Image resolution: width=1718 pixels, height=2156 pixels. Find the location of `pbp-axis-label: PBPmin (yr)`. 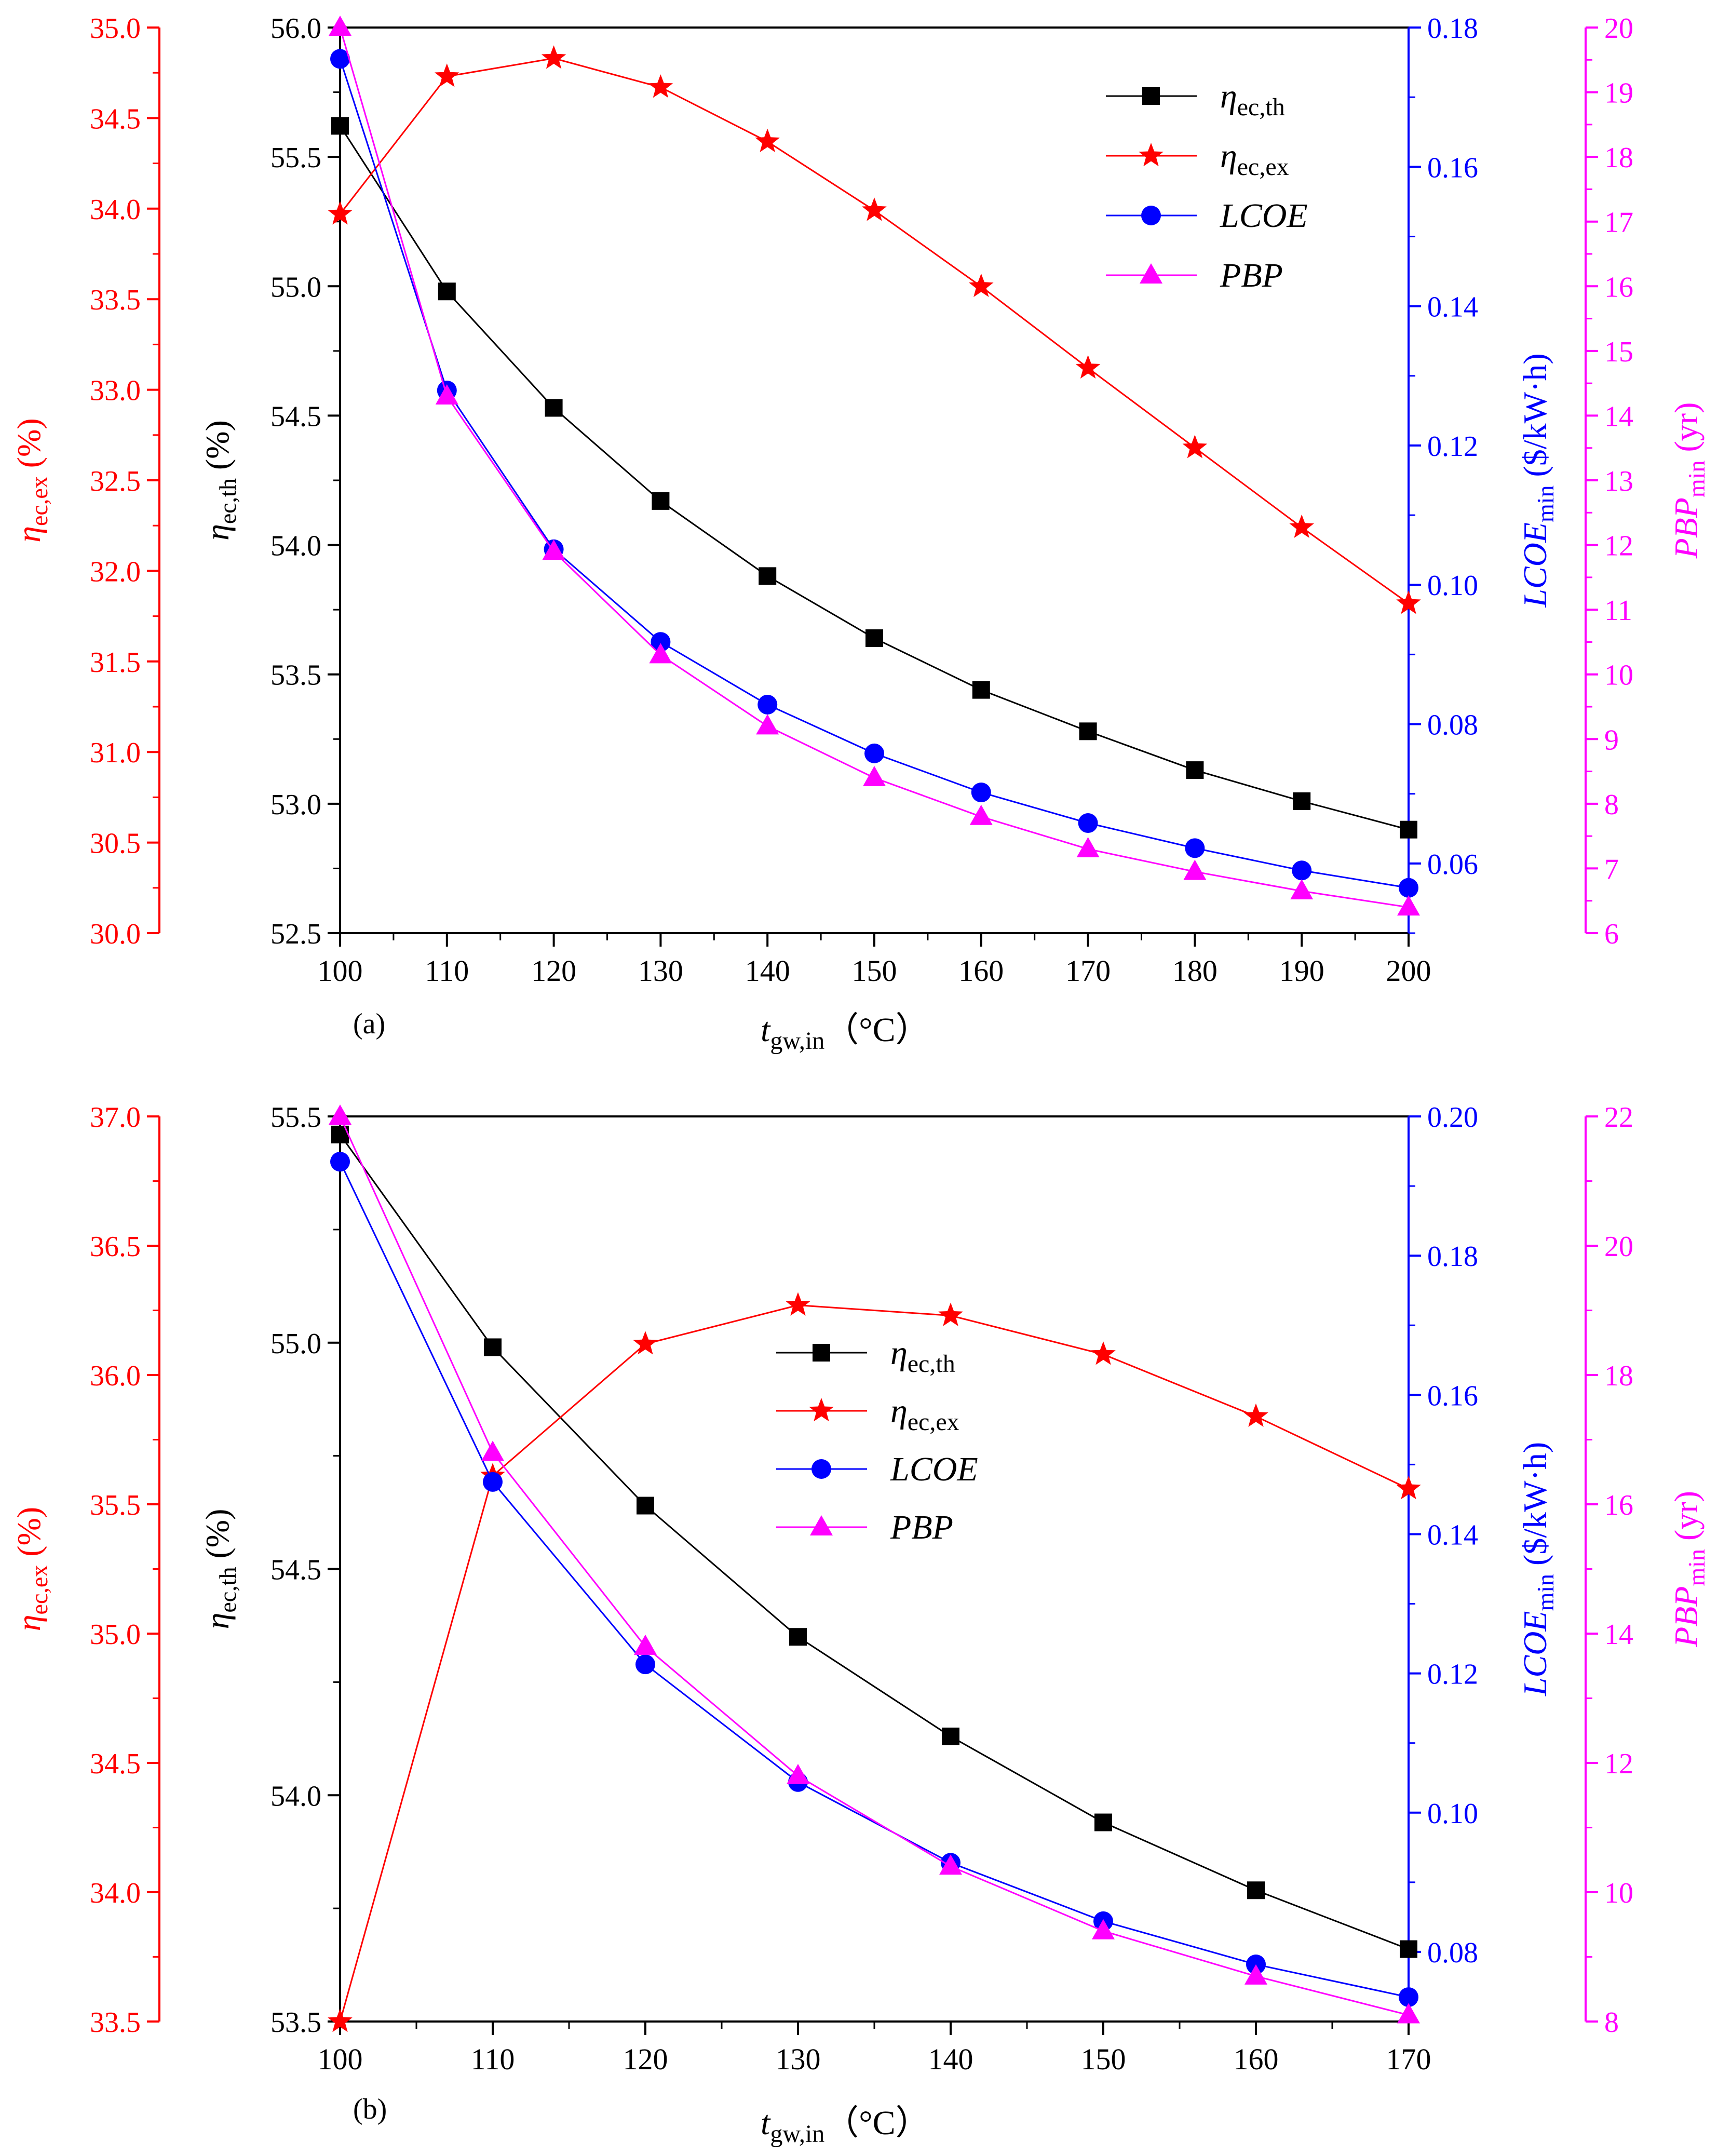

pbp-axis-label: PBPmin (yr) is located at coordinates (1689, 480).